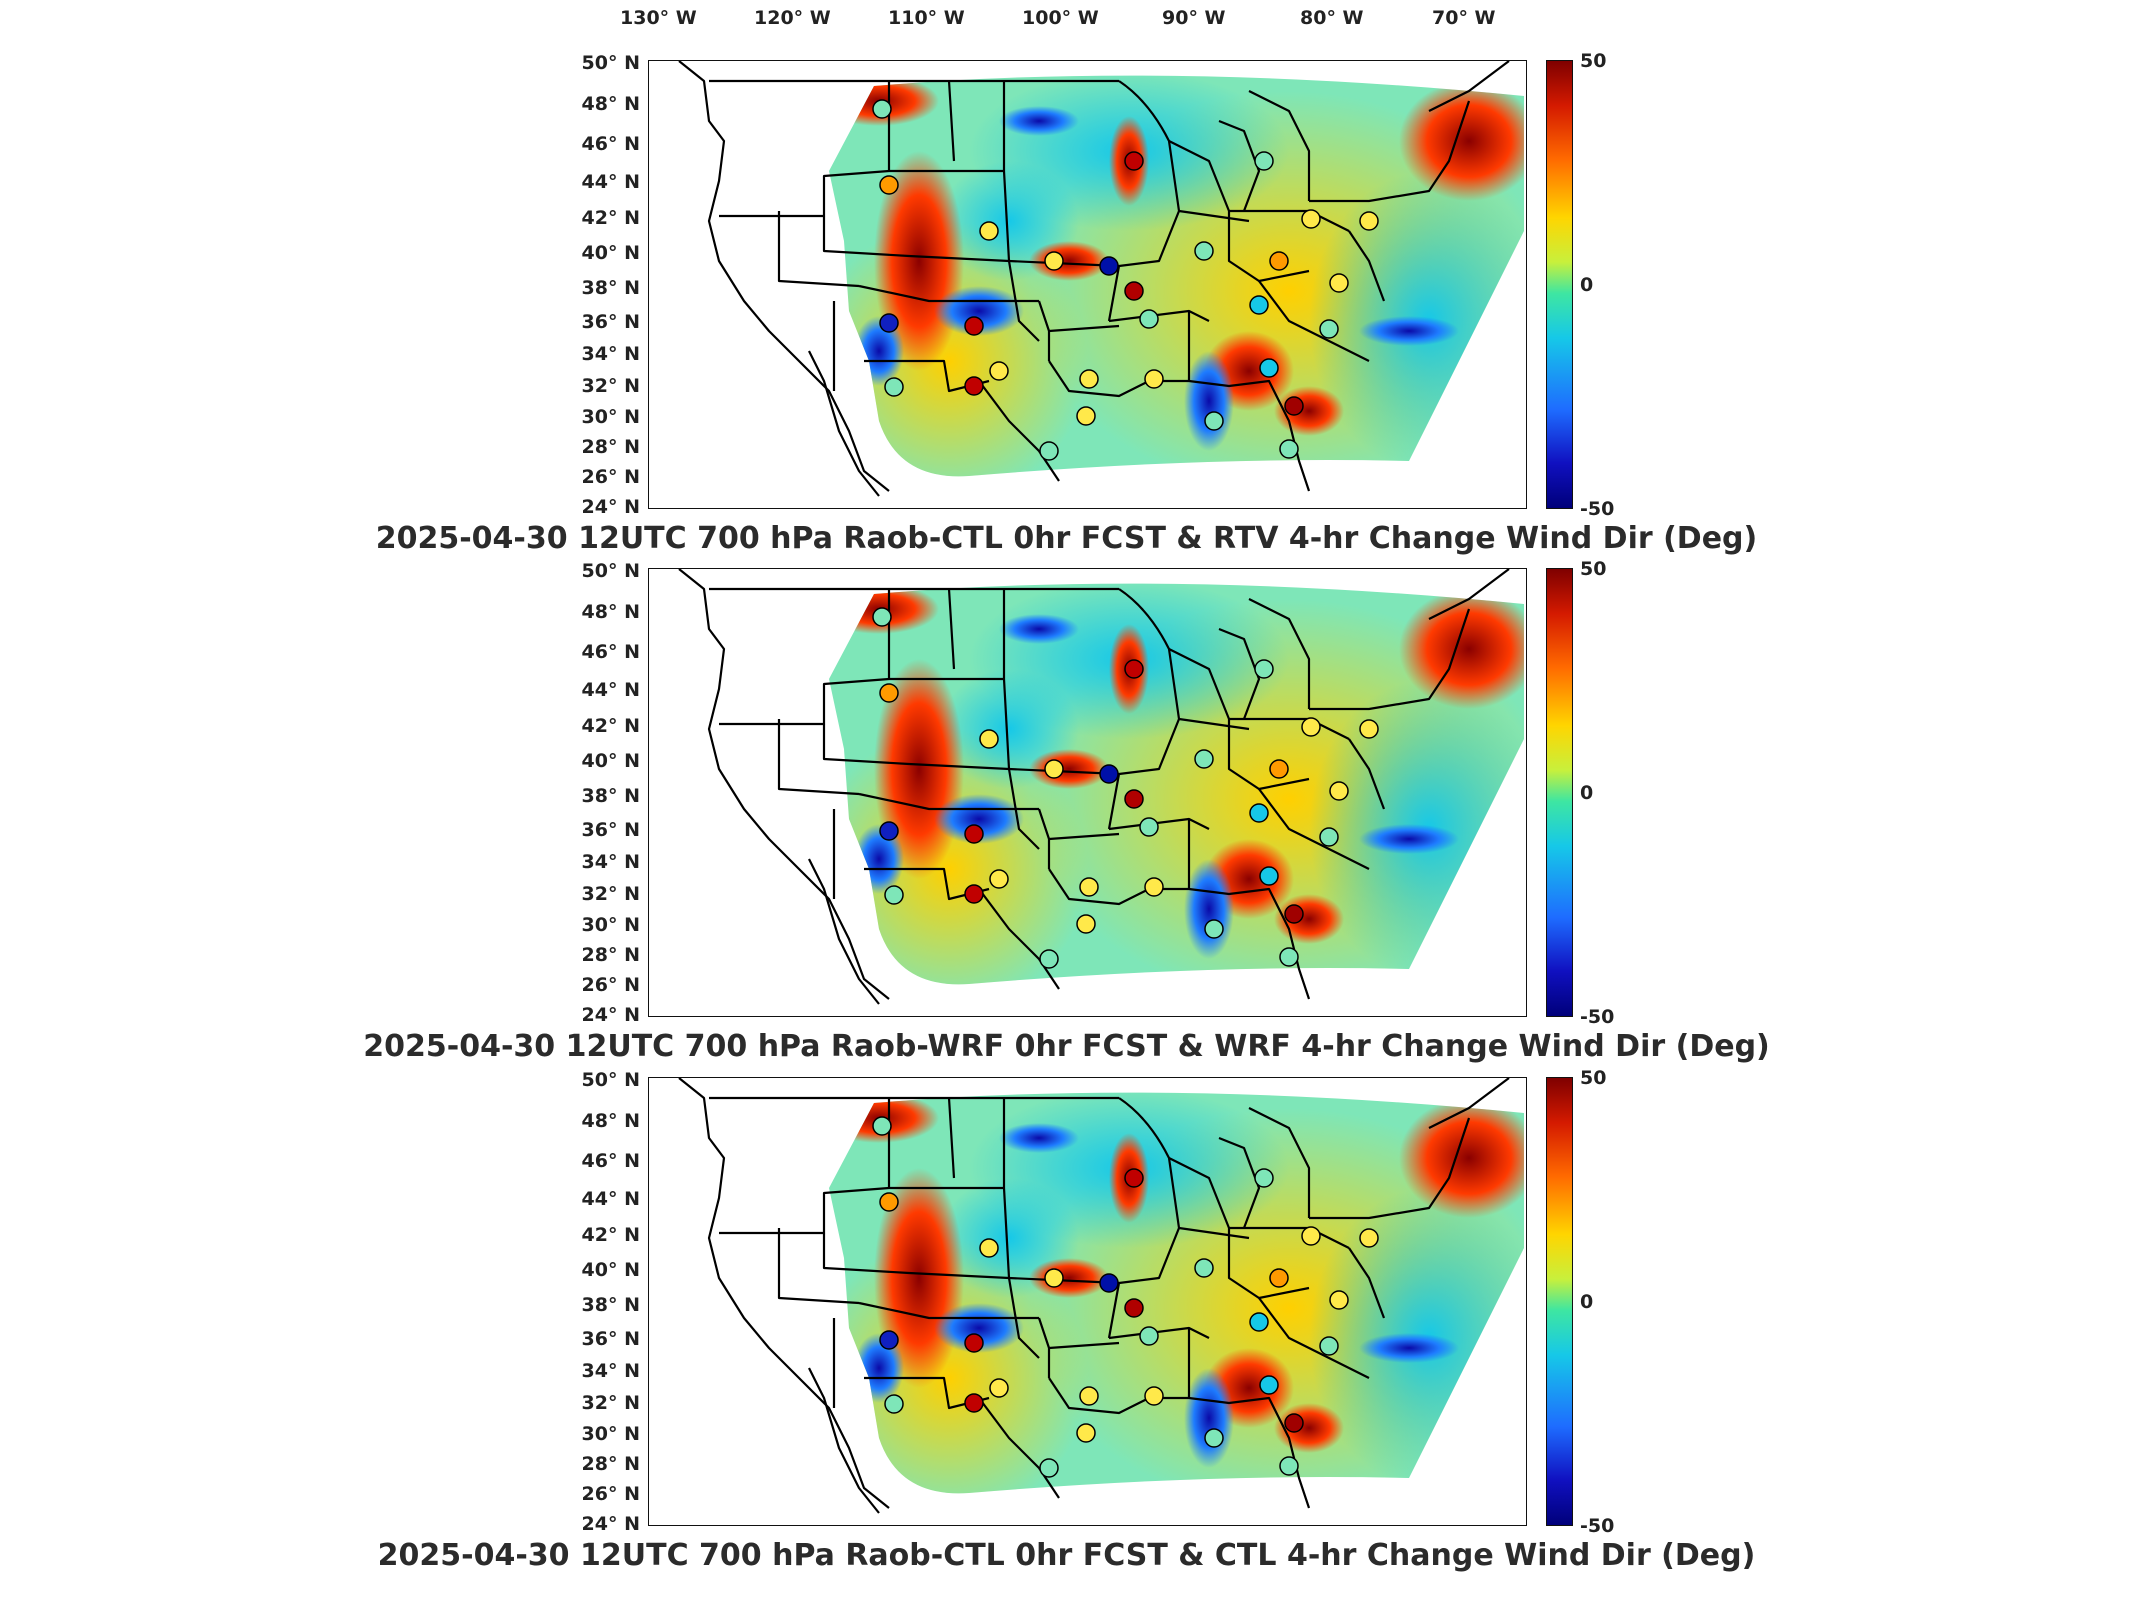 This screenshot has width=2133, height=1600. Describe the element at coordinates (1332, 18) in the screenshot. I see `lon-label: 80° W` at that location.